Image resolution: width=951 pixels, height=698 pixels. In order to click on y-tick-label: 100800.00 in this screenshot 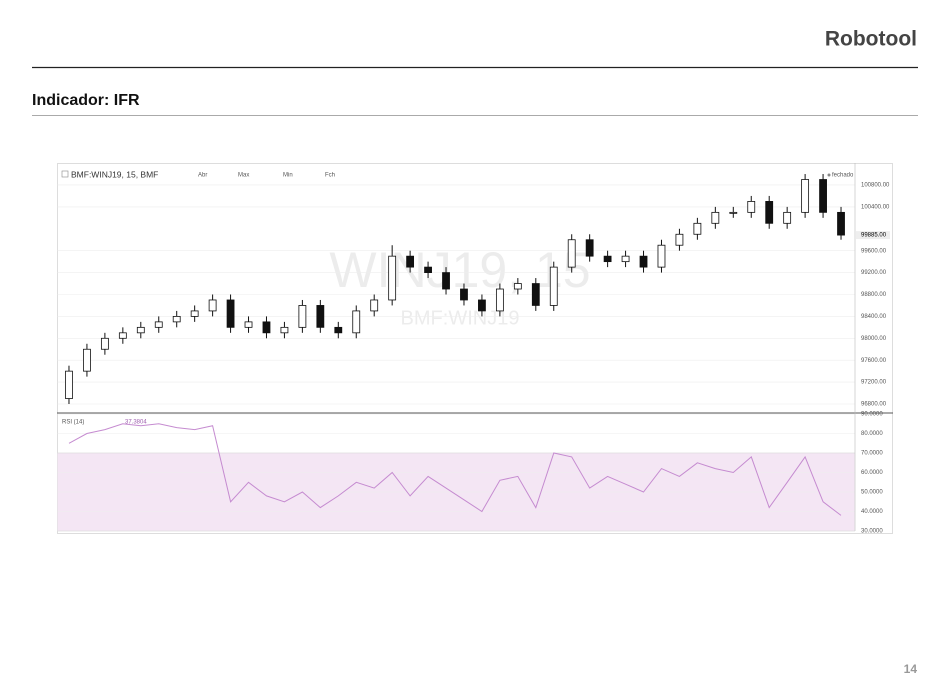, I will do `click(875, 186)`.